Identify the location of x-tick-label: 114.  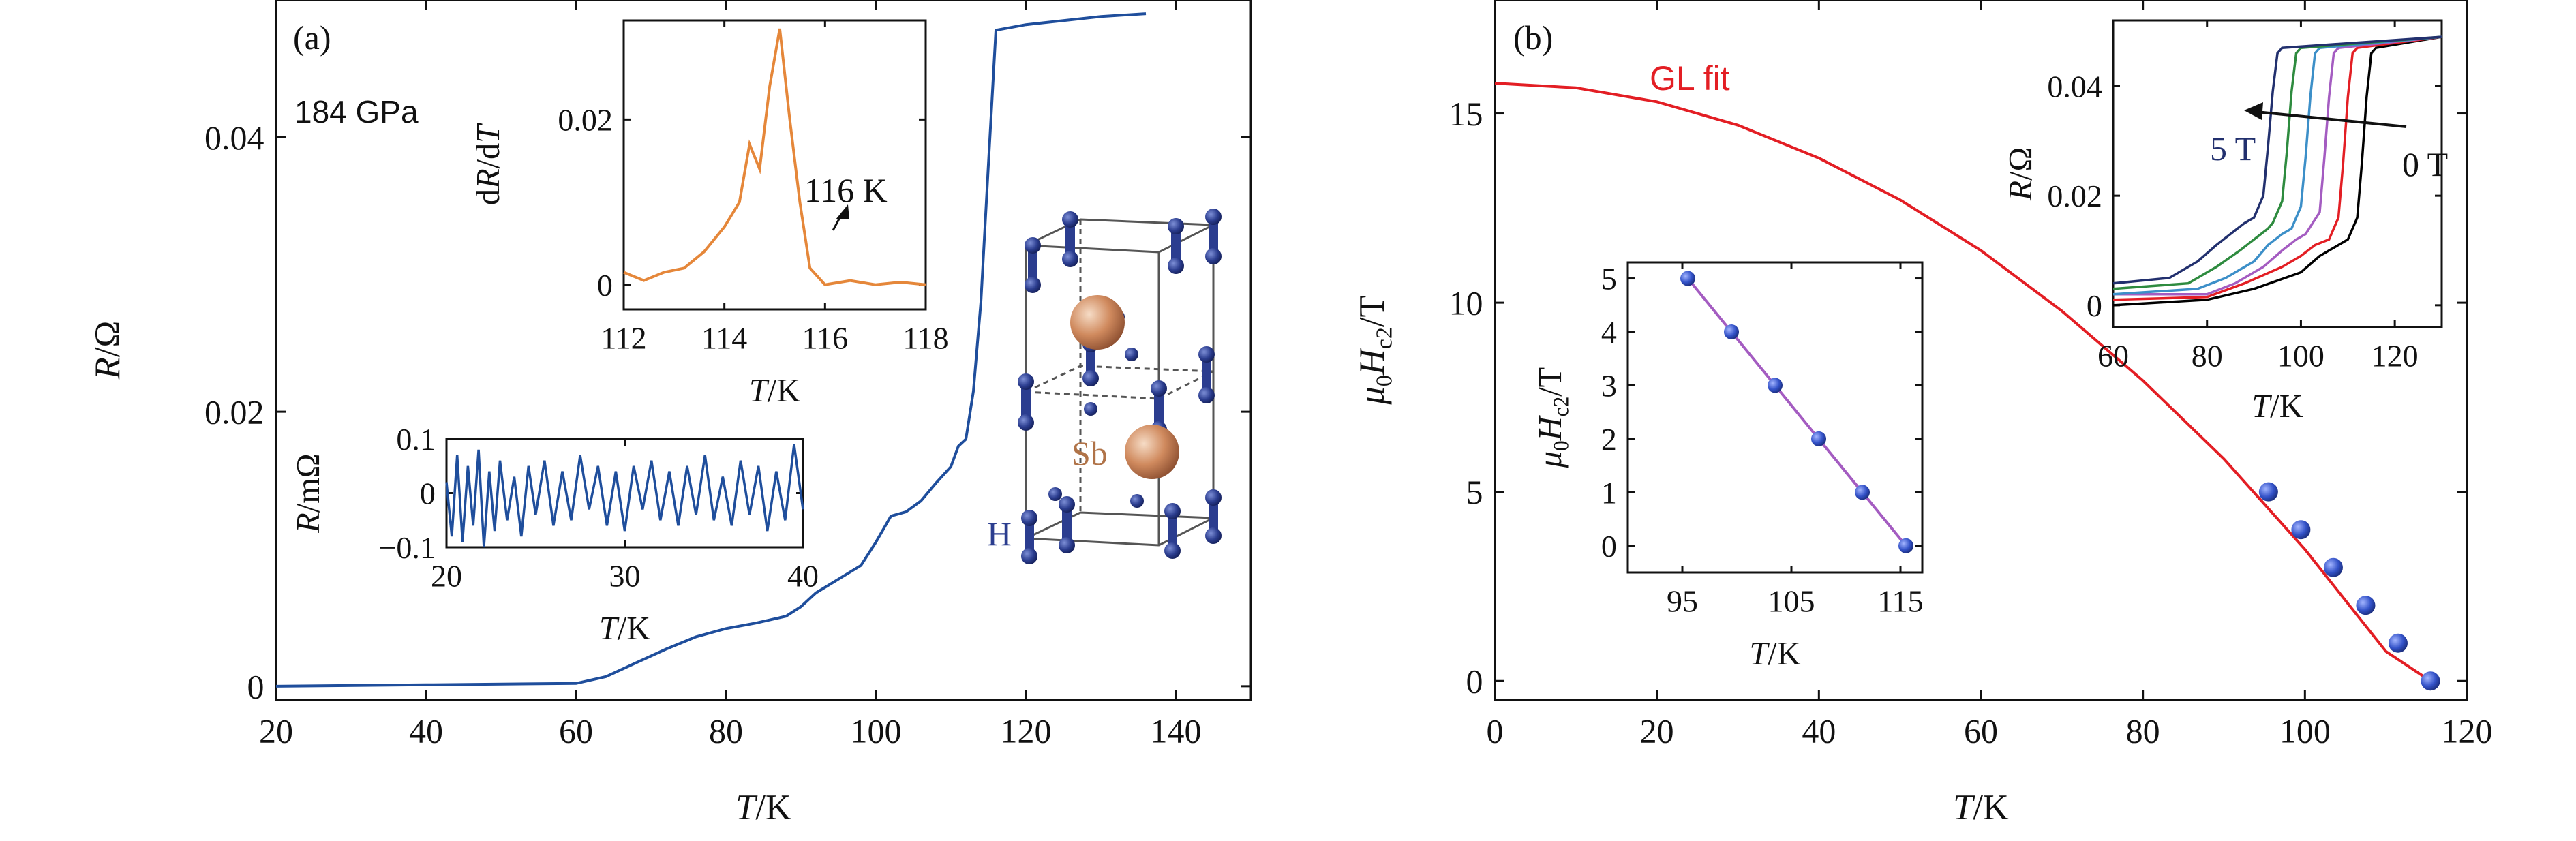
(724, 338).